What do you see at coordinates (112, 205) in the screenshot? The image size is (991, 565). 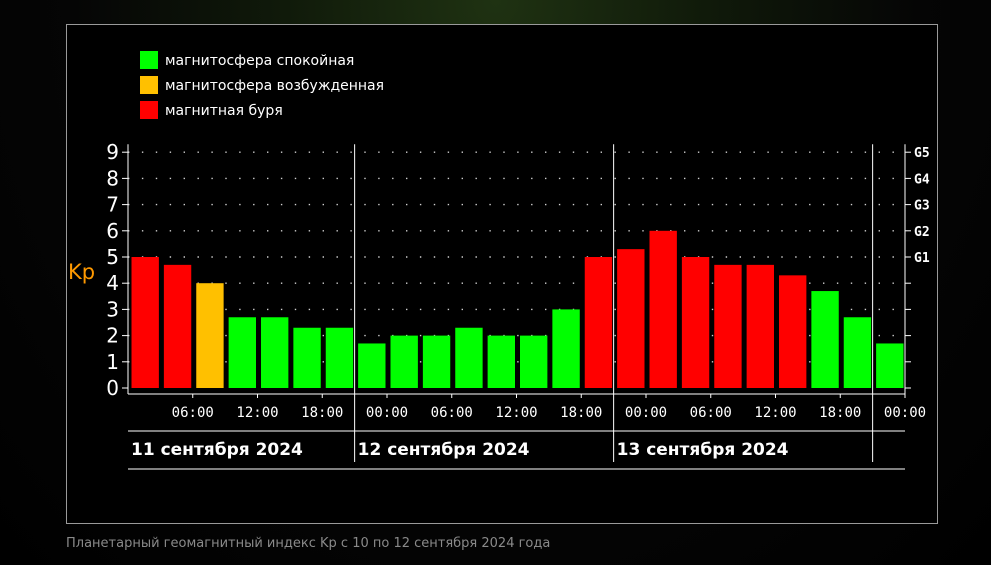 I see `y-tick-label: 7` at bounding box center [112, 205].